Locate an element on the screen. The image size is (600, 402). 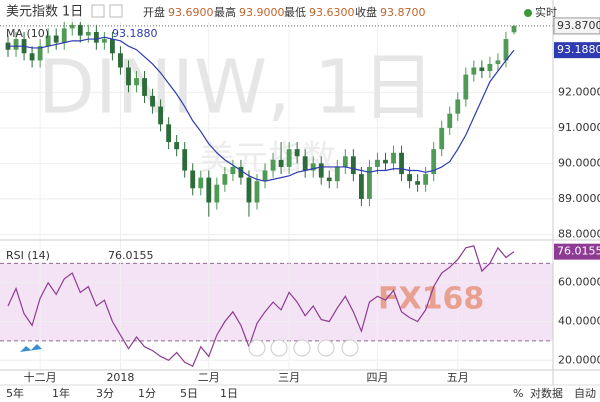
low-value: 93.6300 is located at coordinates (332, 12).